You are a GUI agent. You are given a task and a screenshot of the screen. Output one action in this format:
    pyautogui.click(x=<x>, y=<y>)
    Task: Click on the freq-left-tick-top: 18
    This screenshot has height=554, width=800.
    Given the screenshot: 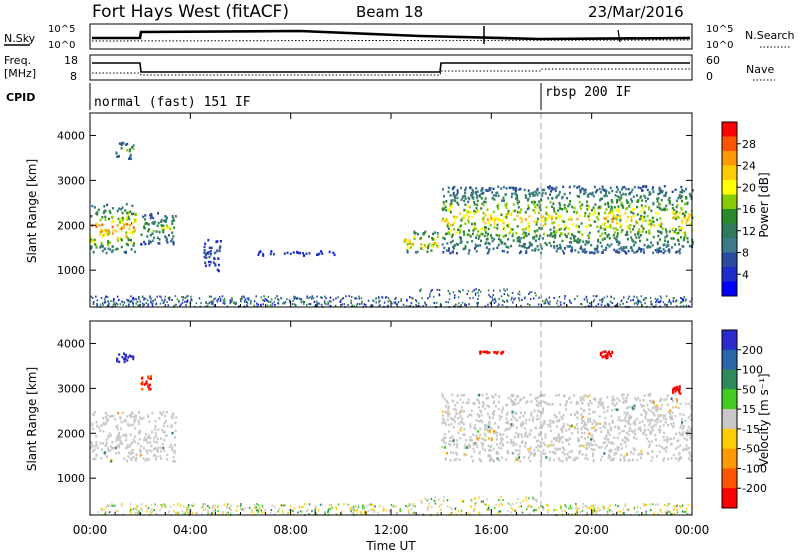 What is the action you would take?
    pyautogui.click(x=71, y=60)
    